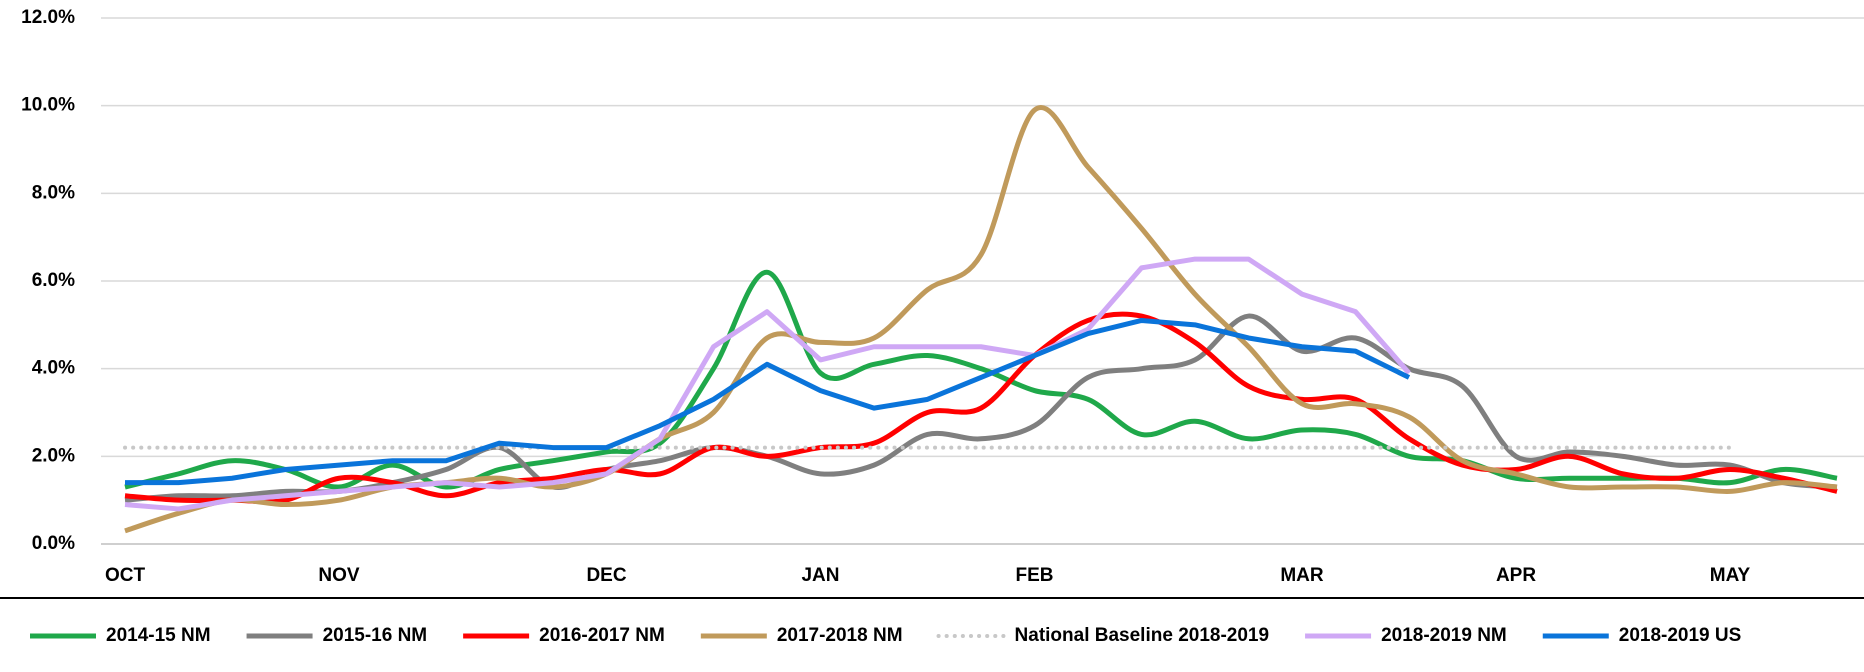  I want to click on y-tick-label: 4.0%, so click(53, 368).